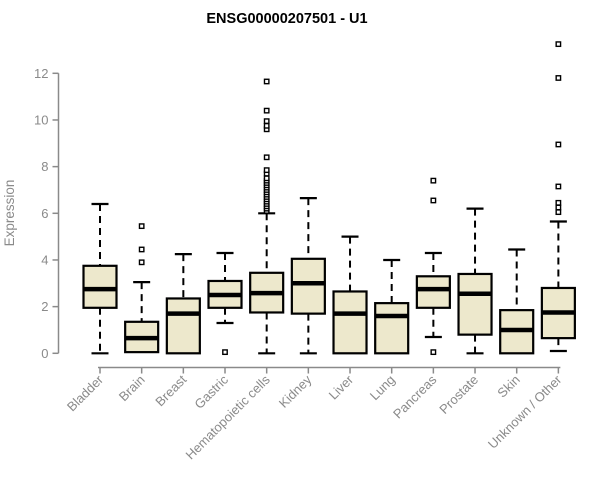 Image resolution: width=600 pixels, height=500 pixels. What do you see at coordinates (525, 412) in the screenshot?
I see `x-tick-label: Unknown / Other` at bounding box center [525, 412].